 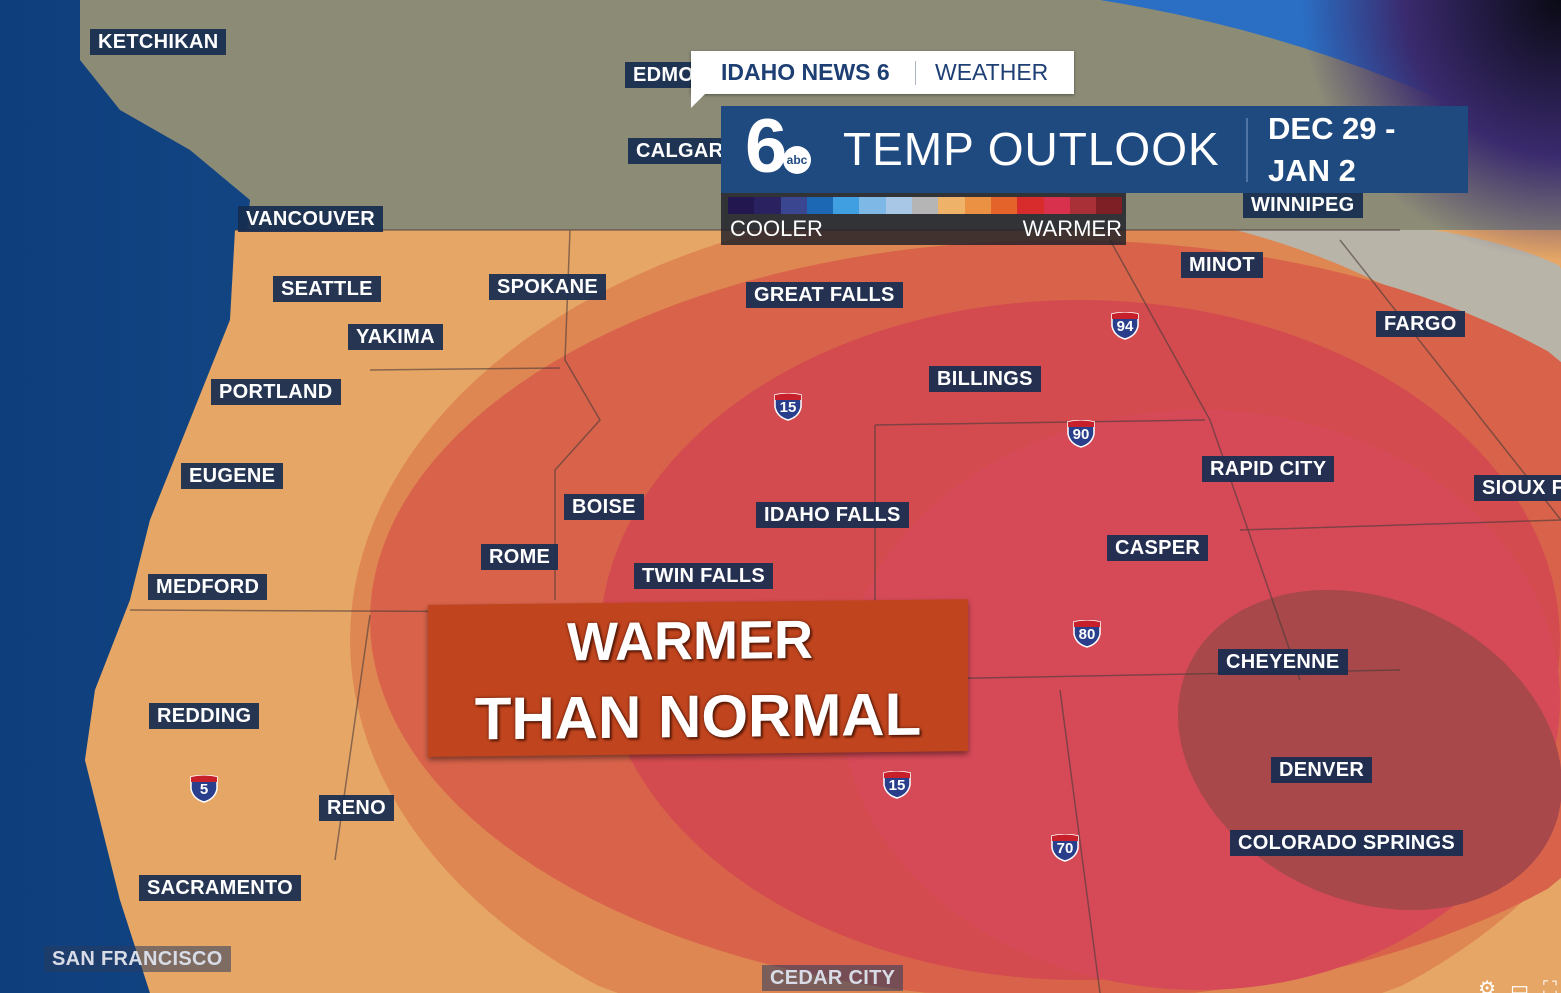 What do you see at coordinates (698, 101) in the screenshot?
I see `speech-tail` at bounding box center [698, 101].